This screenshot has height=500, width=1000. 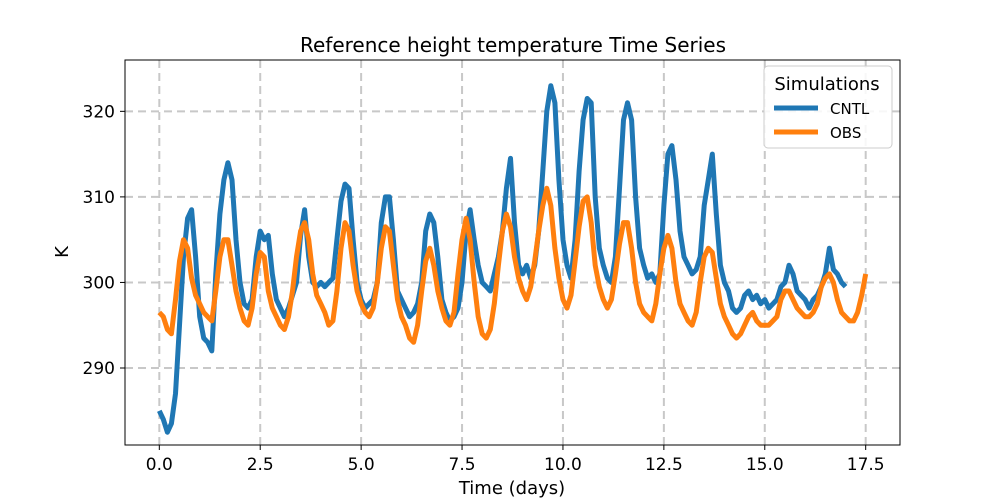 I want to click on x-tick-label: 10.0, so click(x=563, y=465).